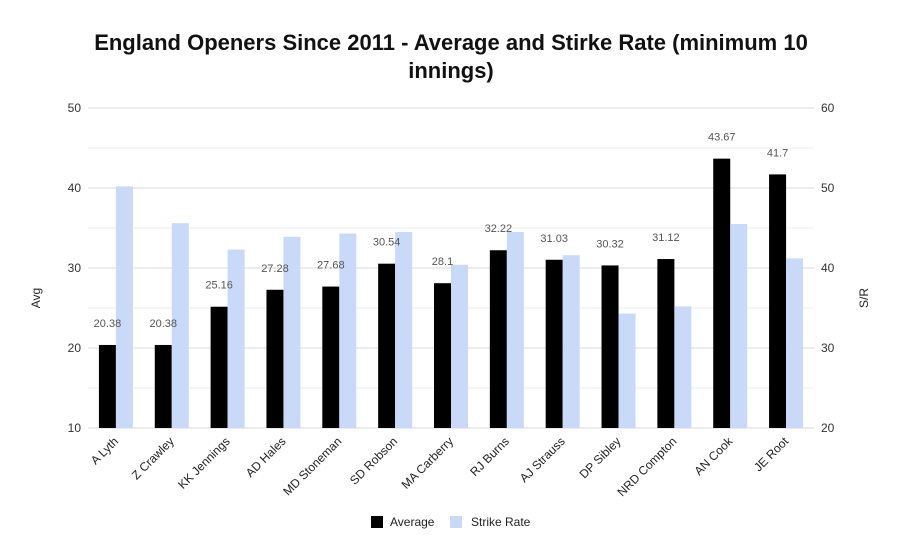 This screenshot has width=902, height=557. What do you see at coordinates (451, 70) in the screenshot?
I see `chart-title-line-2: innings)` at bounding box center [451, 70].